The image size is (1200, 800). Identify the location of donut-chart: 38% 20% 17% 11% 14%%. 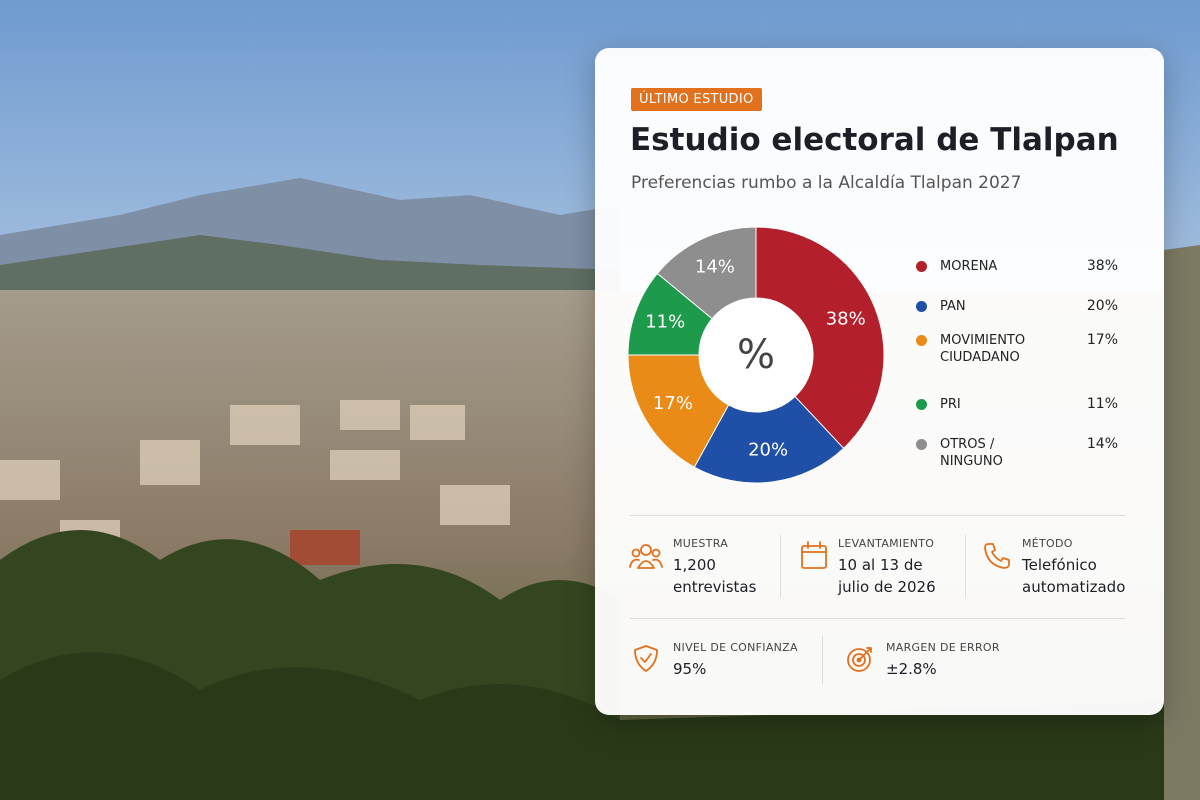
(756, 355).